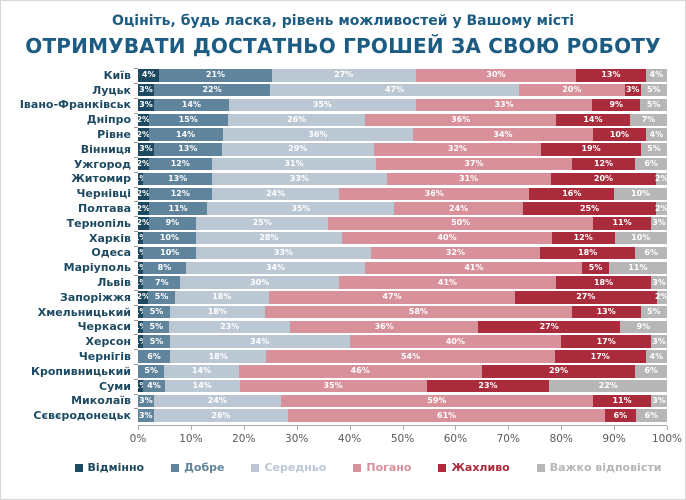  I want to click on x-axis-tick-label: 10%, so click(191, 439).